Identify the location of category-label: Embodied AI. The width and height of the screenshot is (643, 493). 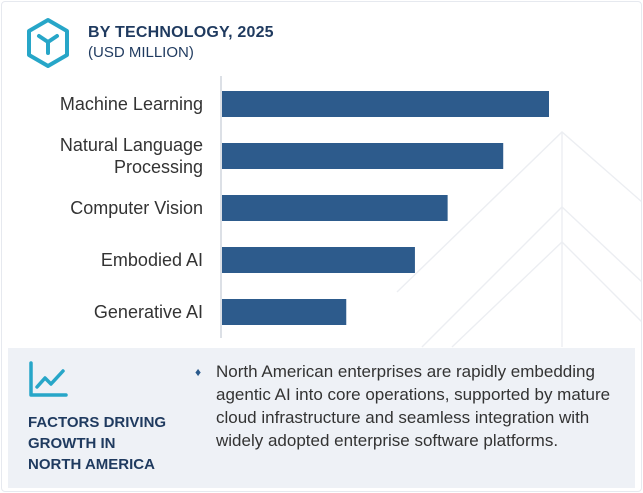
(152, 260).